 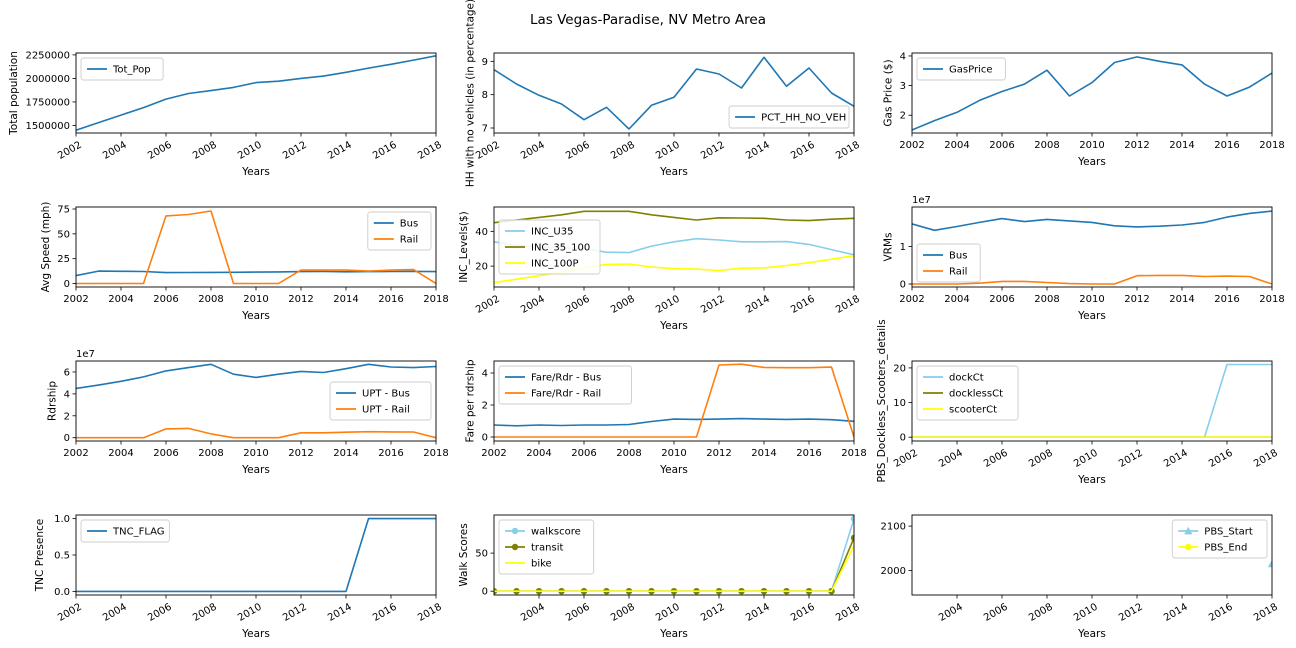 What do you see at coordinates (409, 224) in the screenshot?
I see `legend-label-p4-0: Bus` at bounding box center [409, 224].